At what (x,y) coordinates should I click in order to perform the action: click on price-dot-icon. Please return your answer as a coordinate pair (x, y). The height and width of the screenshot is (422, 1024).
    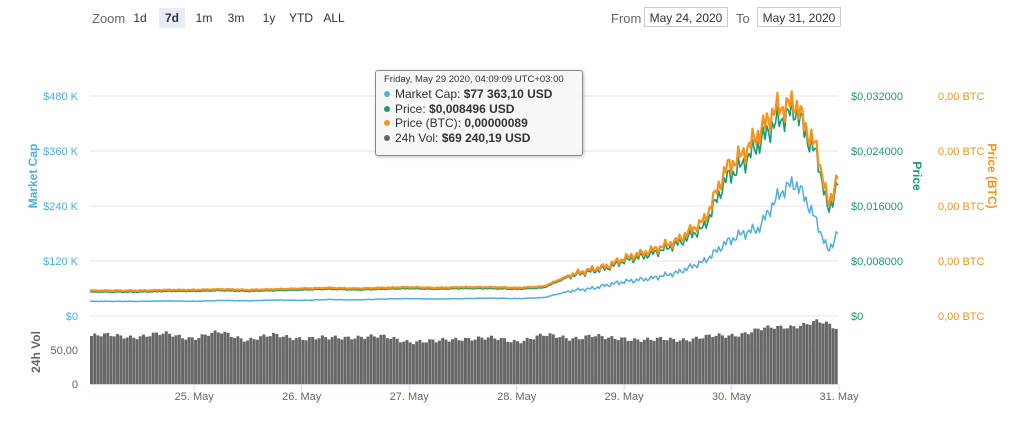
    Looking at the image, I should click on (387, 108).